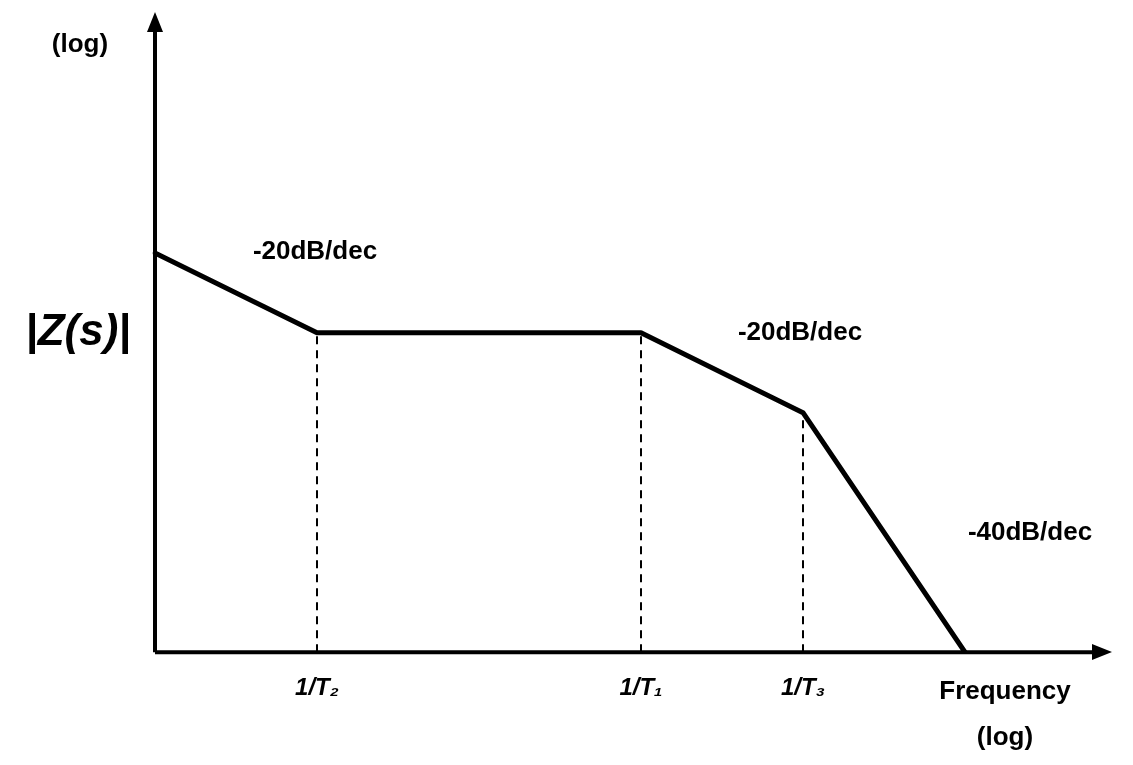  Describe the element at coordinates (1005, 713) in the screenshot. I see `x-axis-title: Frequency (log)` at that location.